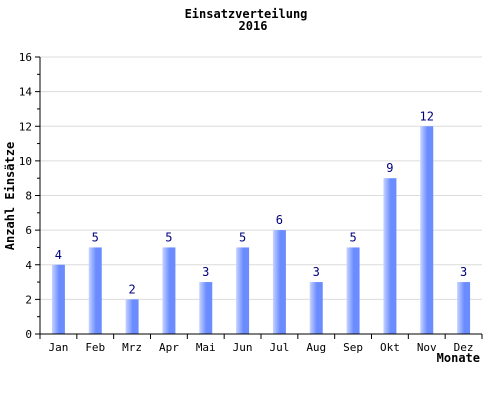 The width and height of the screenshot is (500, 400). I want to click on data-label: 9, so click(389, 168).